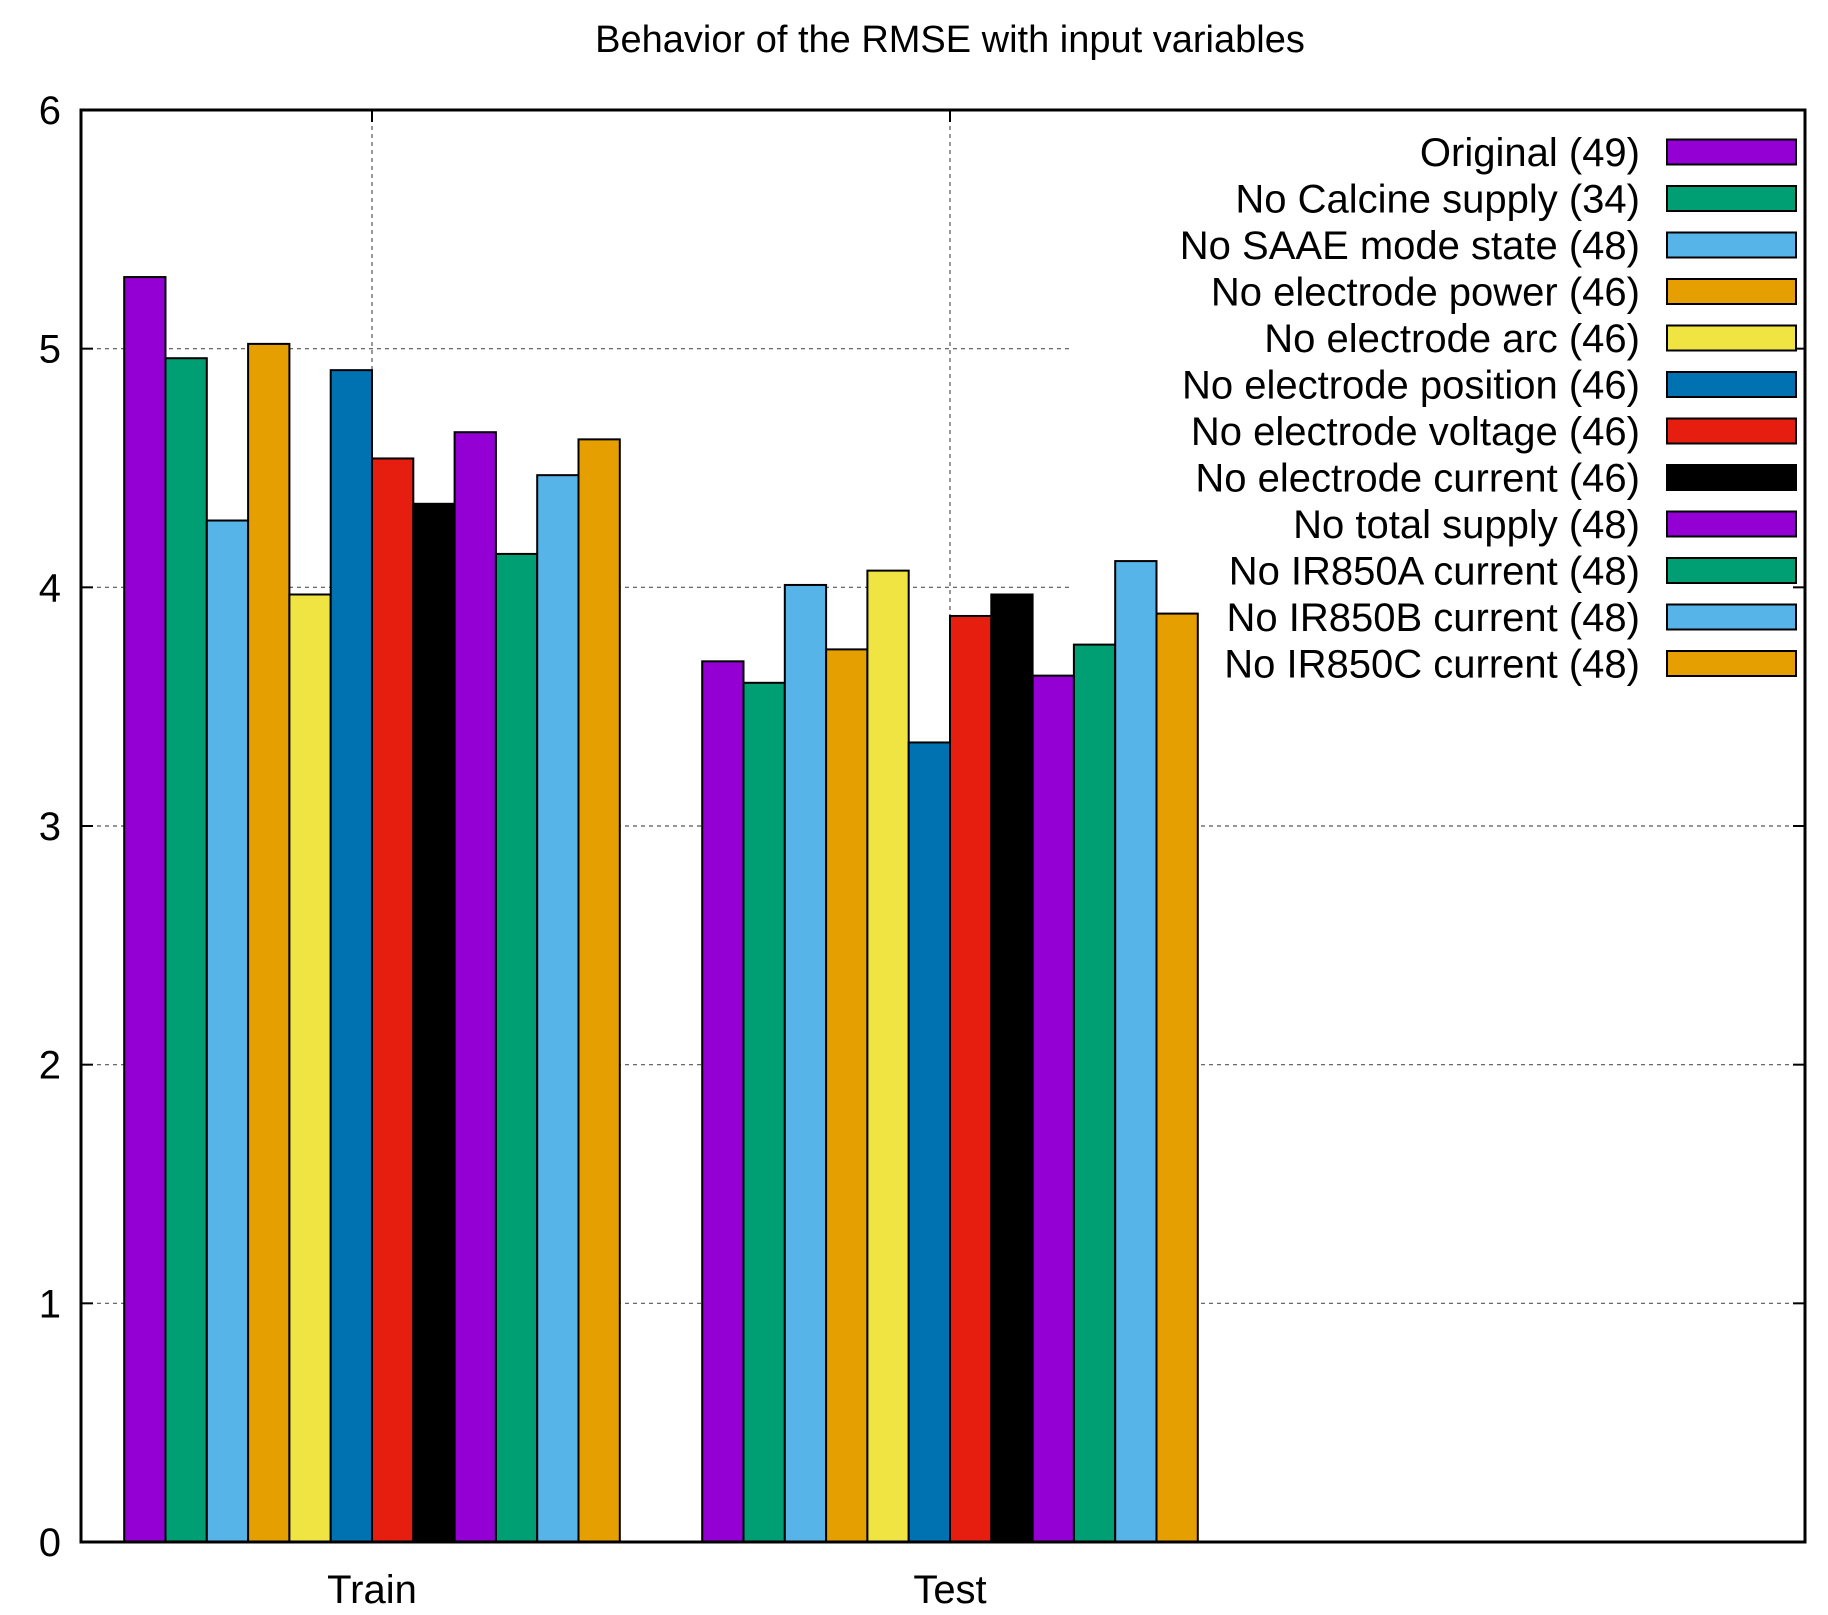 This screenshot has height=1615, width=1828. Describe the element at coordinates (1466, 525) in the screenshot. I see `legend-label: No total supply (48)` at that location.